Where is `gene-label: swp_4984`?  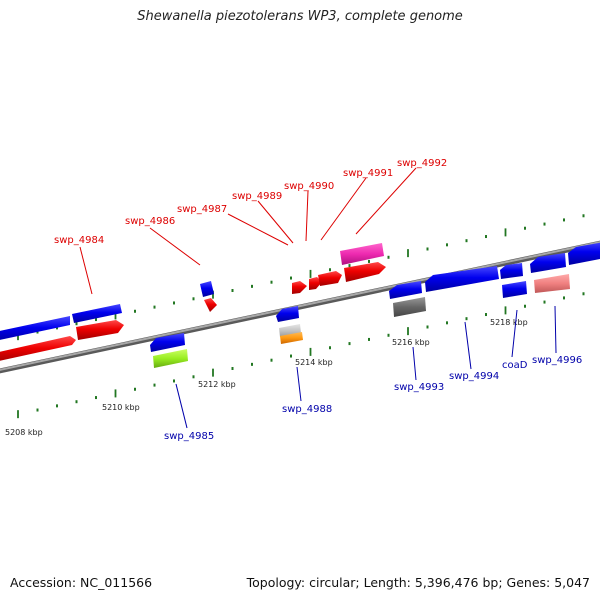 gene-label: swp_4984 is located at coordinates (79, 240).